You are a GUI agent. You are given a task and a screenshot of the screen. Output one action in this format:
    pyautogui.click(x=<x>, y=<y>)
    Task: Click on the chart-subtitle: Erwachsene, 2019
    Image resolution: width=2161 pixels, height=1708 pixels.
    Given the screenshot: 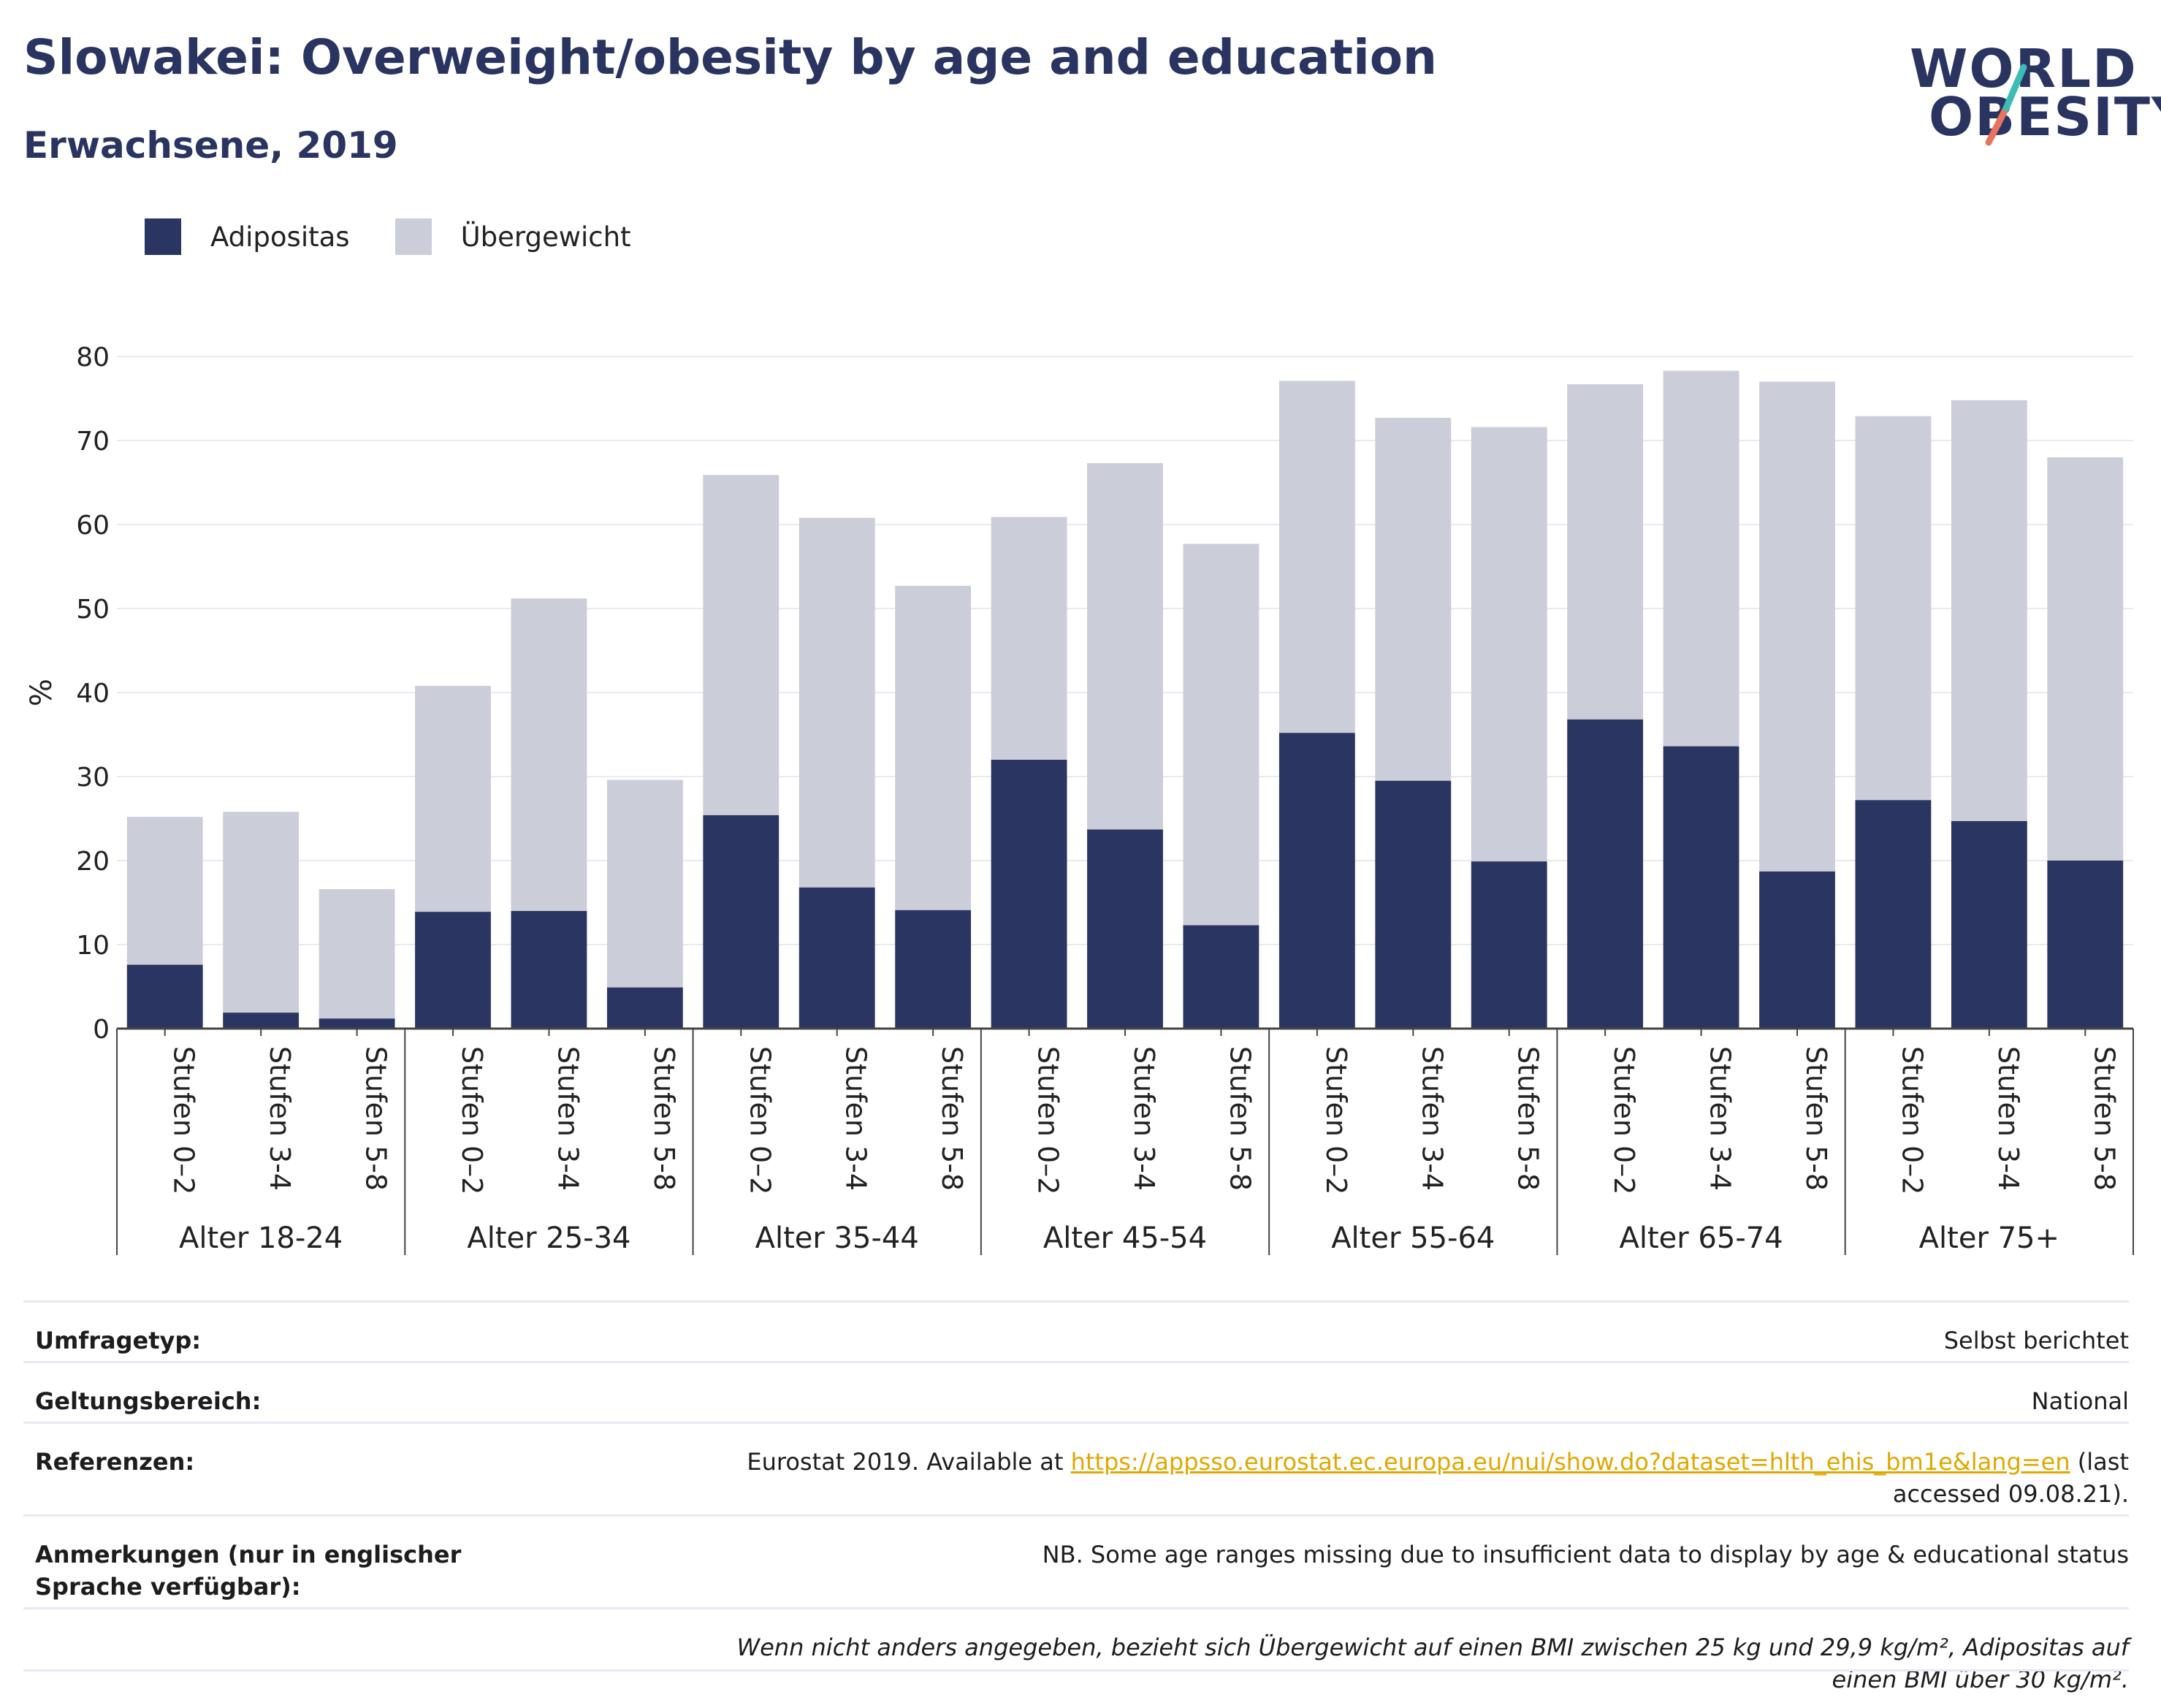 What is the action you would take?
    pyautogui.click(x=210, y=145)
    